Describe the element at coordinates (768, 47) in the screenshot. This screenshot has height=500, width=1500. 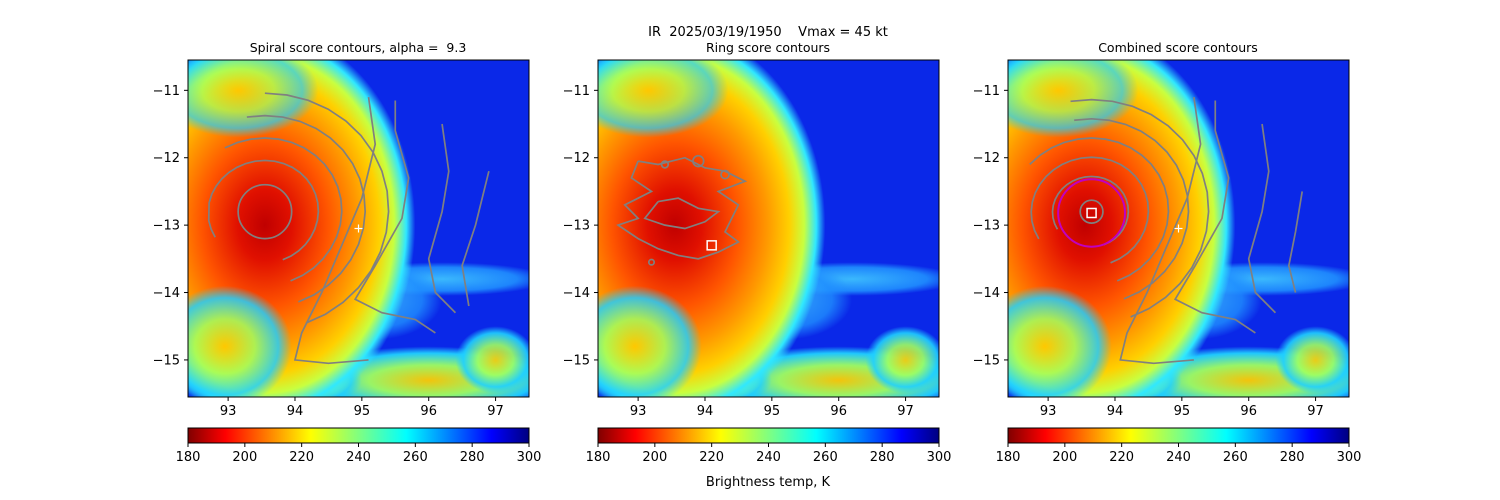
I see `panel-title: Ring score contours` at that location.